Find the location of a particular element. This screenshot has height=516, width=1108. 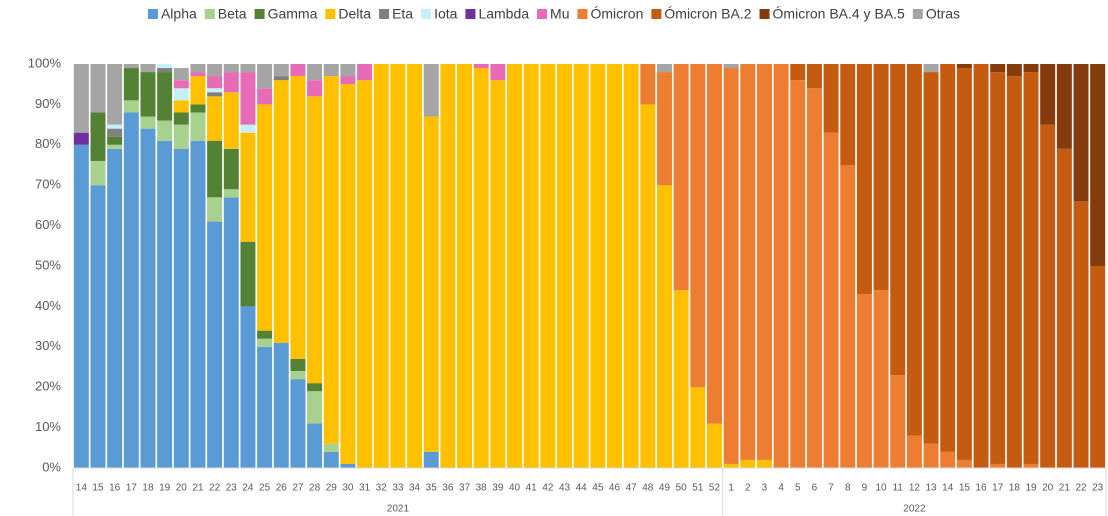

x-tick-label: 38 is located at coordinates (482, 488).